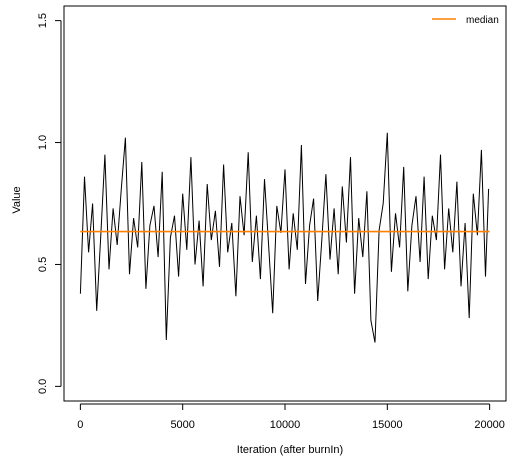 The height and width of the screenshot is (463, 516). I want to click on x-tick-label: 20000, so click(489, 425).